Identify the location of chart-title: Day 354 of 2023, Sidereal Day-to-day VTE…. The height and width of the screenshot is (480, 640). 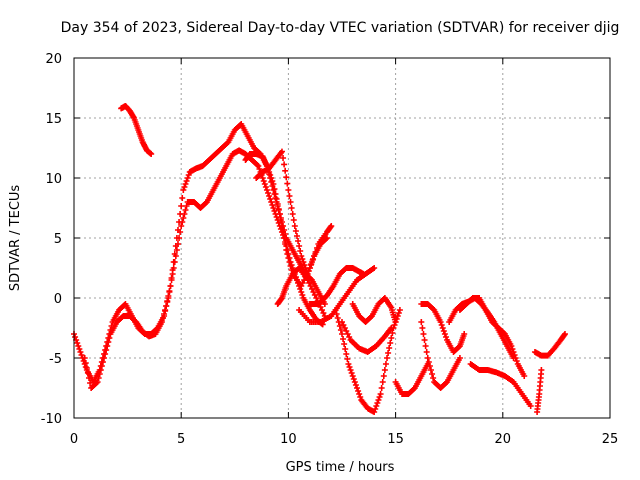
(340, 28).